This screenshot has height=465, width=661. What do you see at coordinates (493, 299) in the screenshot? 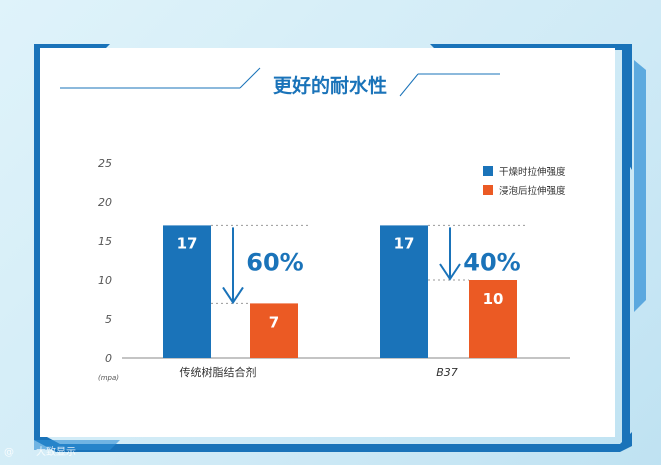
I see `bar-value-label: 10` at bounding box center [493, 299].